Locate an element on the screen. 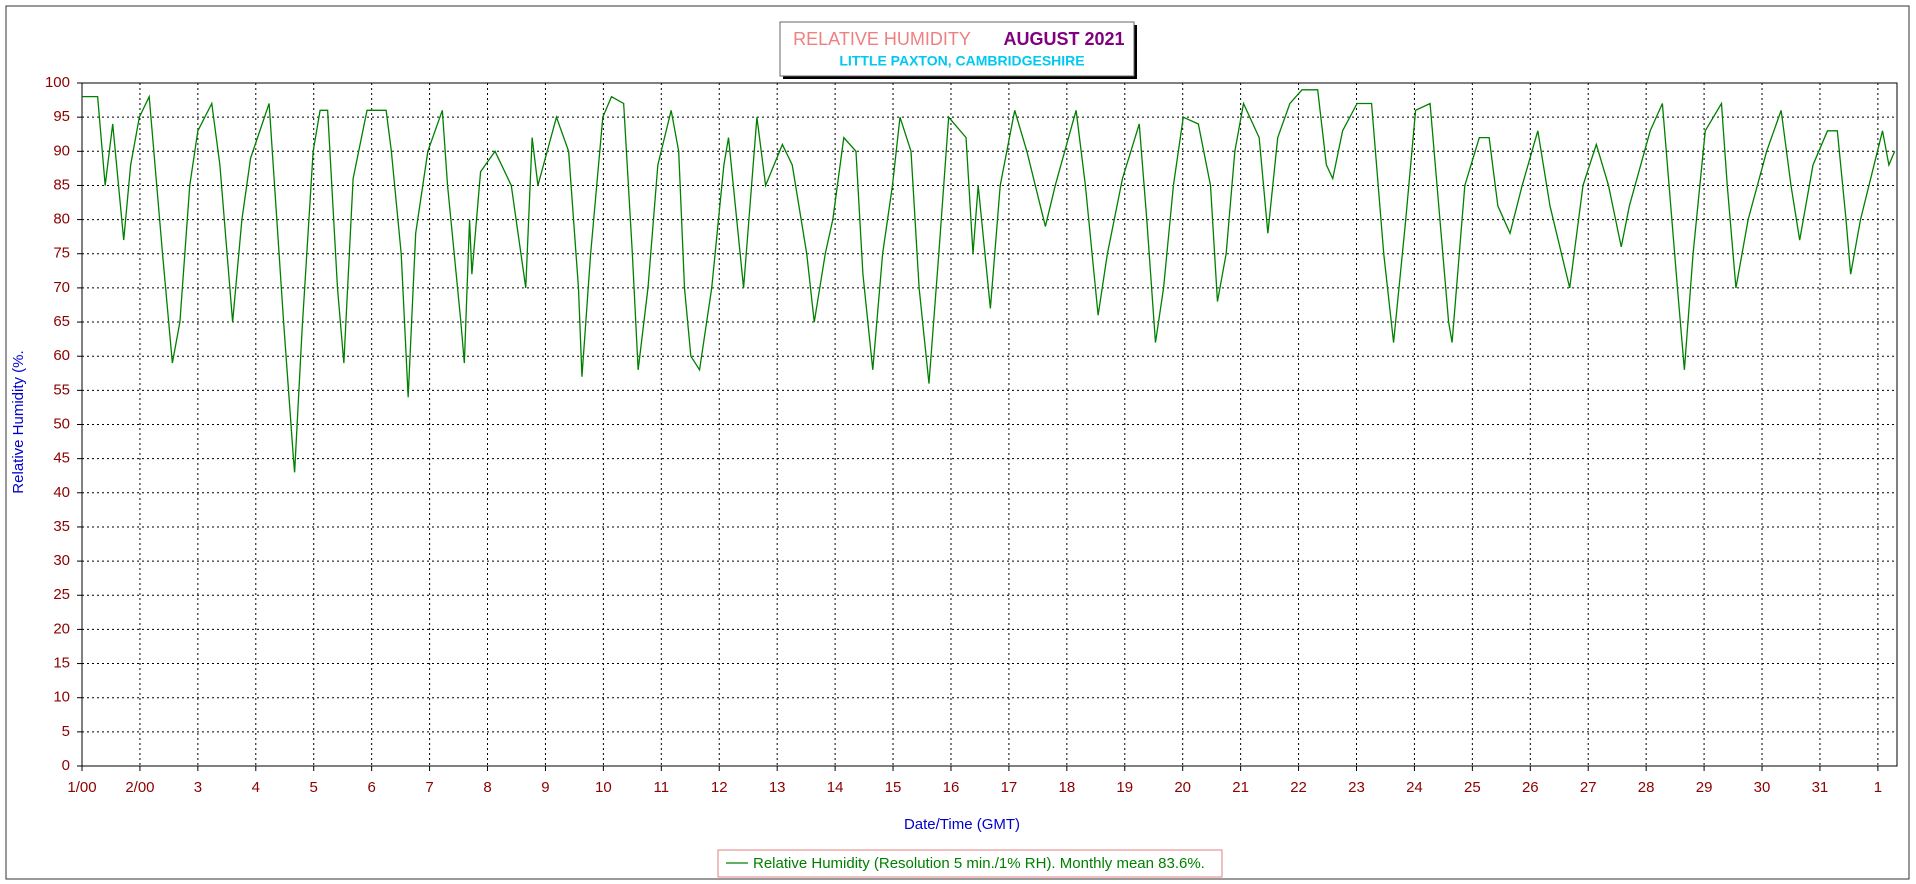  x-tick-label: 27 is located at coordinates (1588, 787).